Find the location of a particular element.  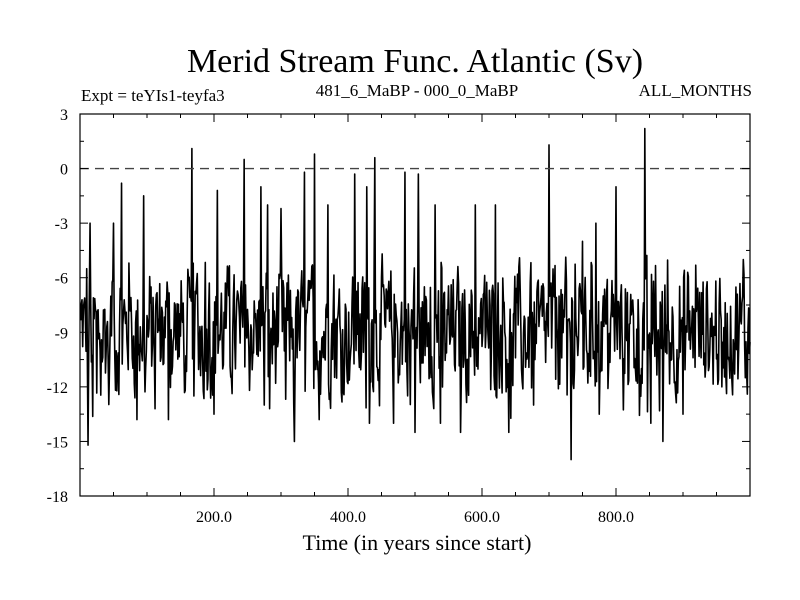

x-tick-label: 600.0 is located at coordinates (482, 517).